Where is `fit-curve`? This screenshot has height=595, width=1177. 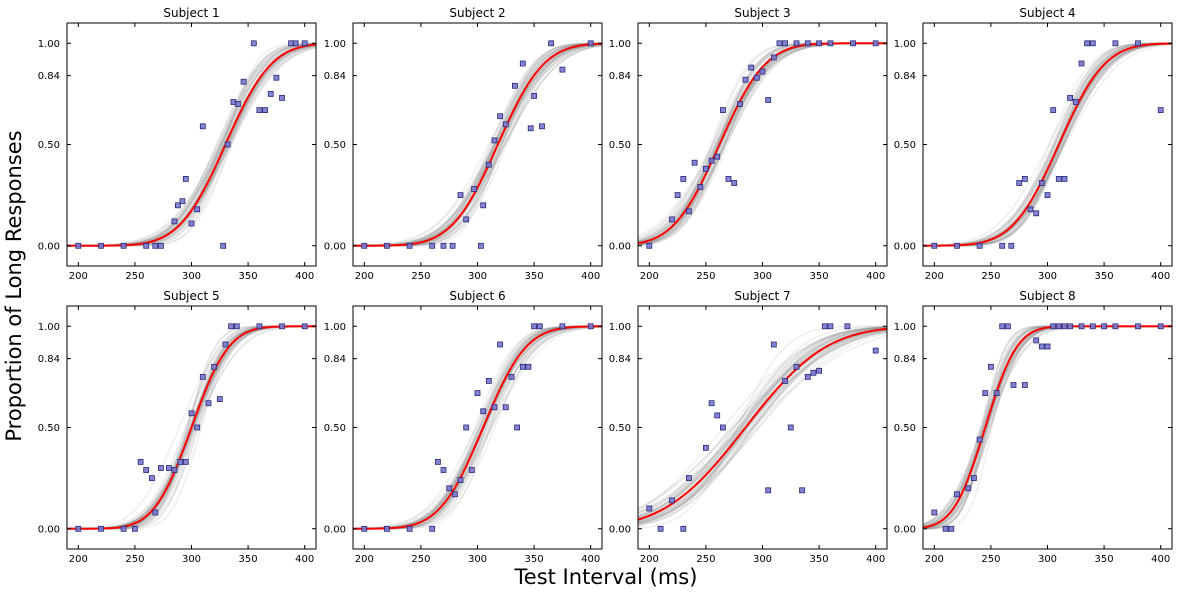
fit-curve is located at coordinates (191, 427).